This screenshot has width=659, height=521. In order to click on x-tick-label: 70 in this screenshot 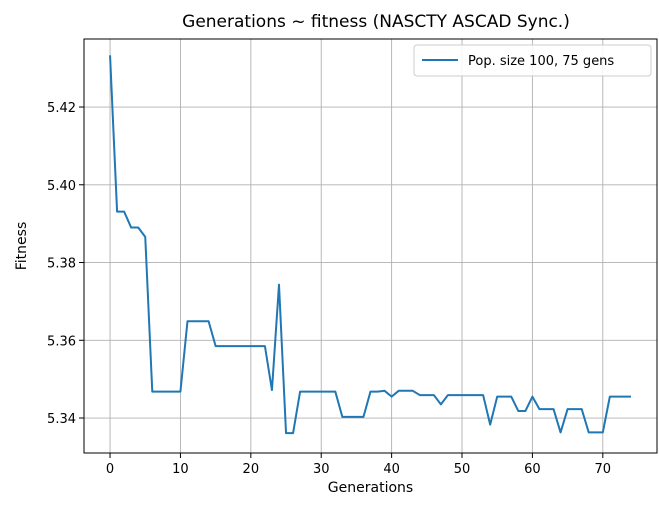, I will do `click(603, 469)`.